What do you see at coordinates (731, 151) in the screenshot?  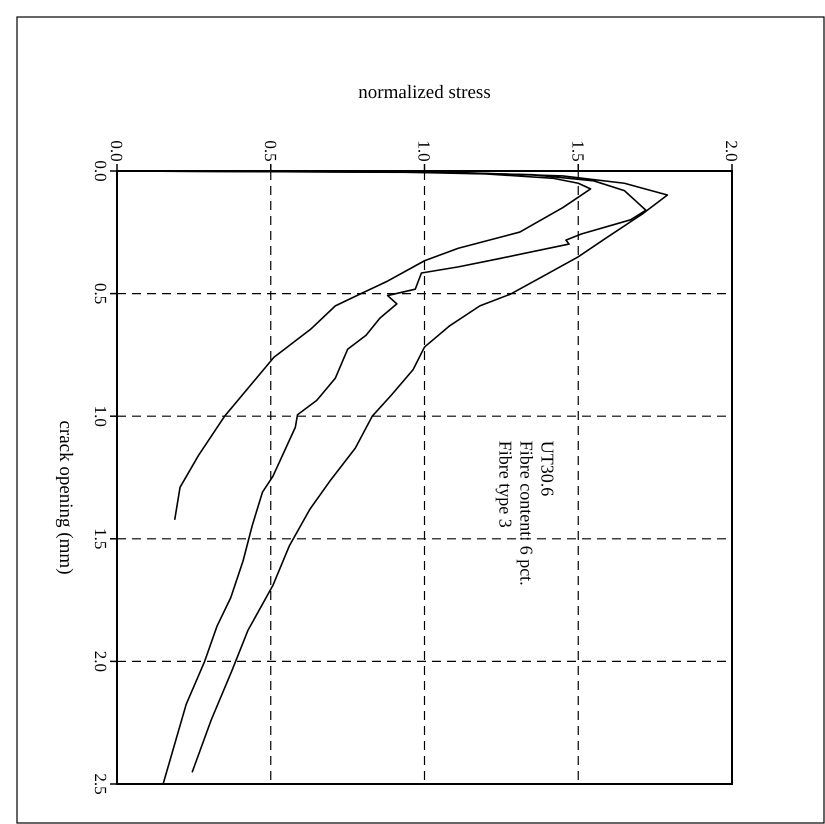 I see `x-tick-label: 2.0` at bounding box center [731, 151].